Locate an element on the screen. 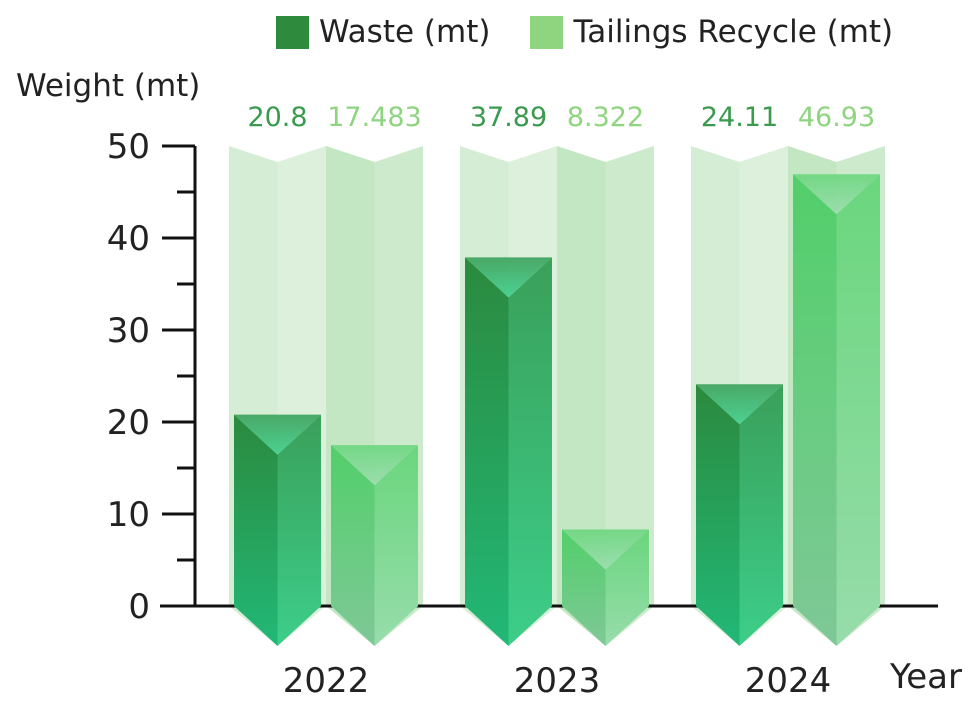  bar-Tailings Recycle (mt)-2024 is located at coordinates (836, 410).